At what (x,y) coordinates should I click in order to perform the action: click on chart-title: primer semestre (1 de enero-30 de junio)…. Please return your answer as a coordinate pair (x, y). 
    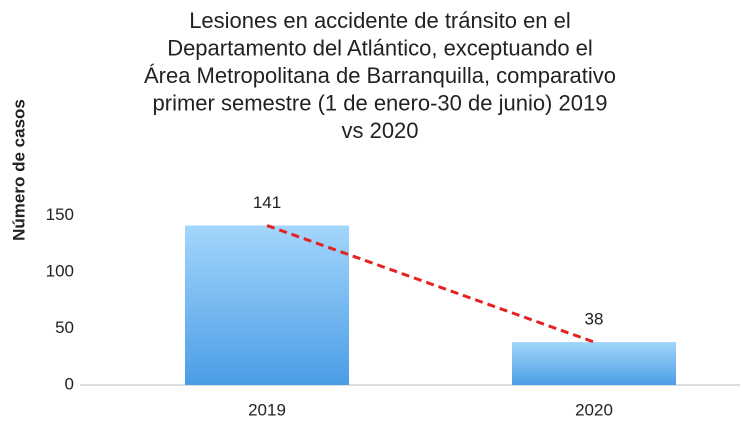
    Looking at the image, I should click on (380, 102).